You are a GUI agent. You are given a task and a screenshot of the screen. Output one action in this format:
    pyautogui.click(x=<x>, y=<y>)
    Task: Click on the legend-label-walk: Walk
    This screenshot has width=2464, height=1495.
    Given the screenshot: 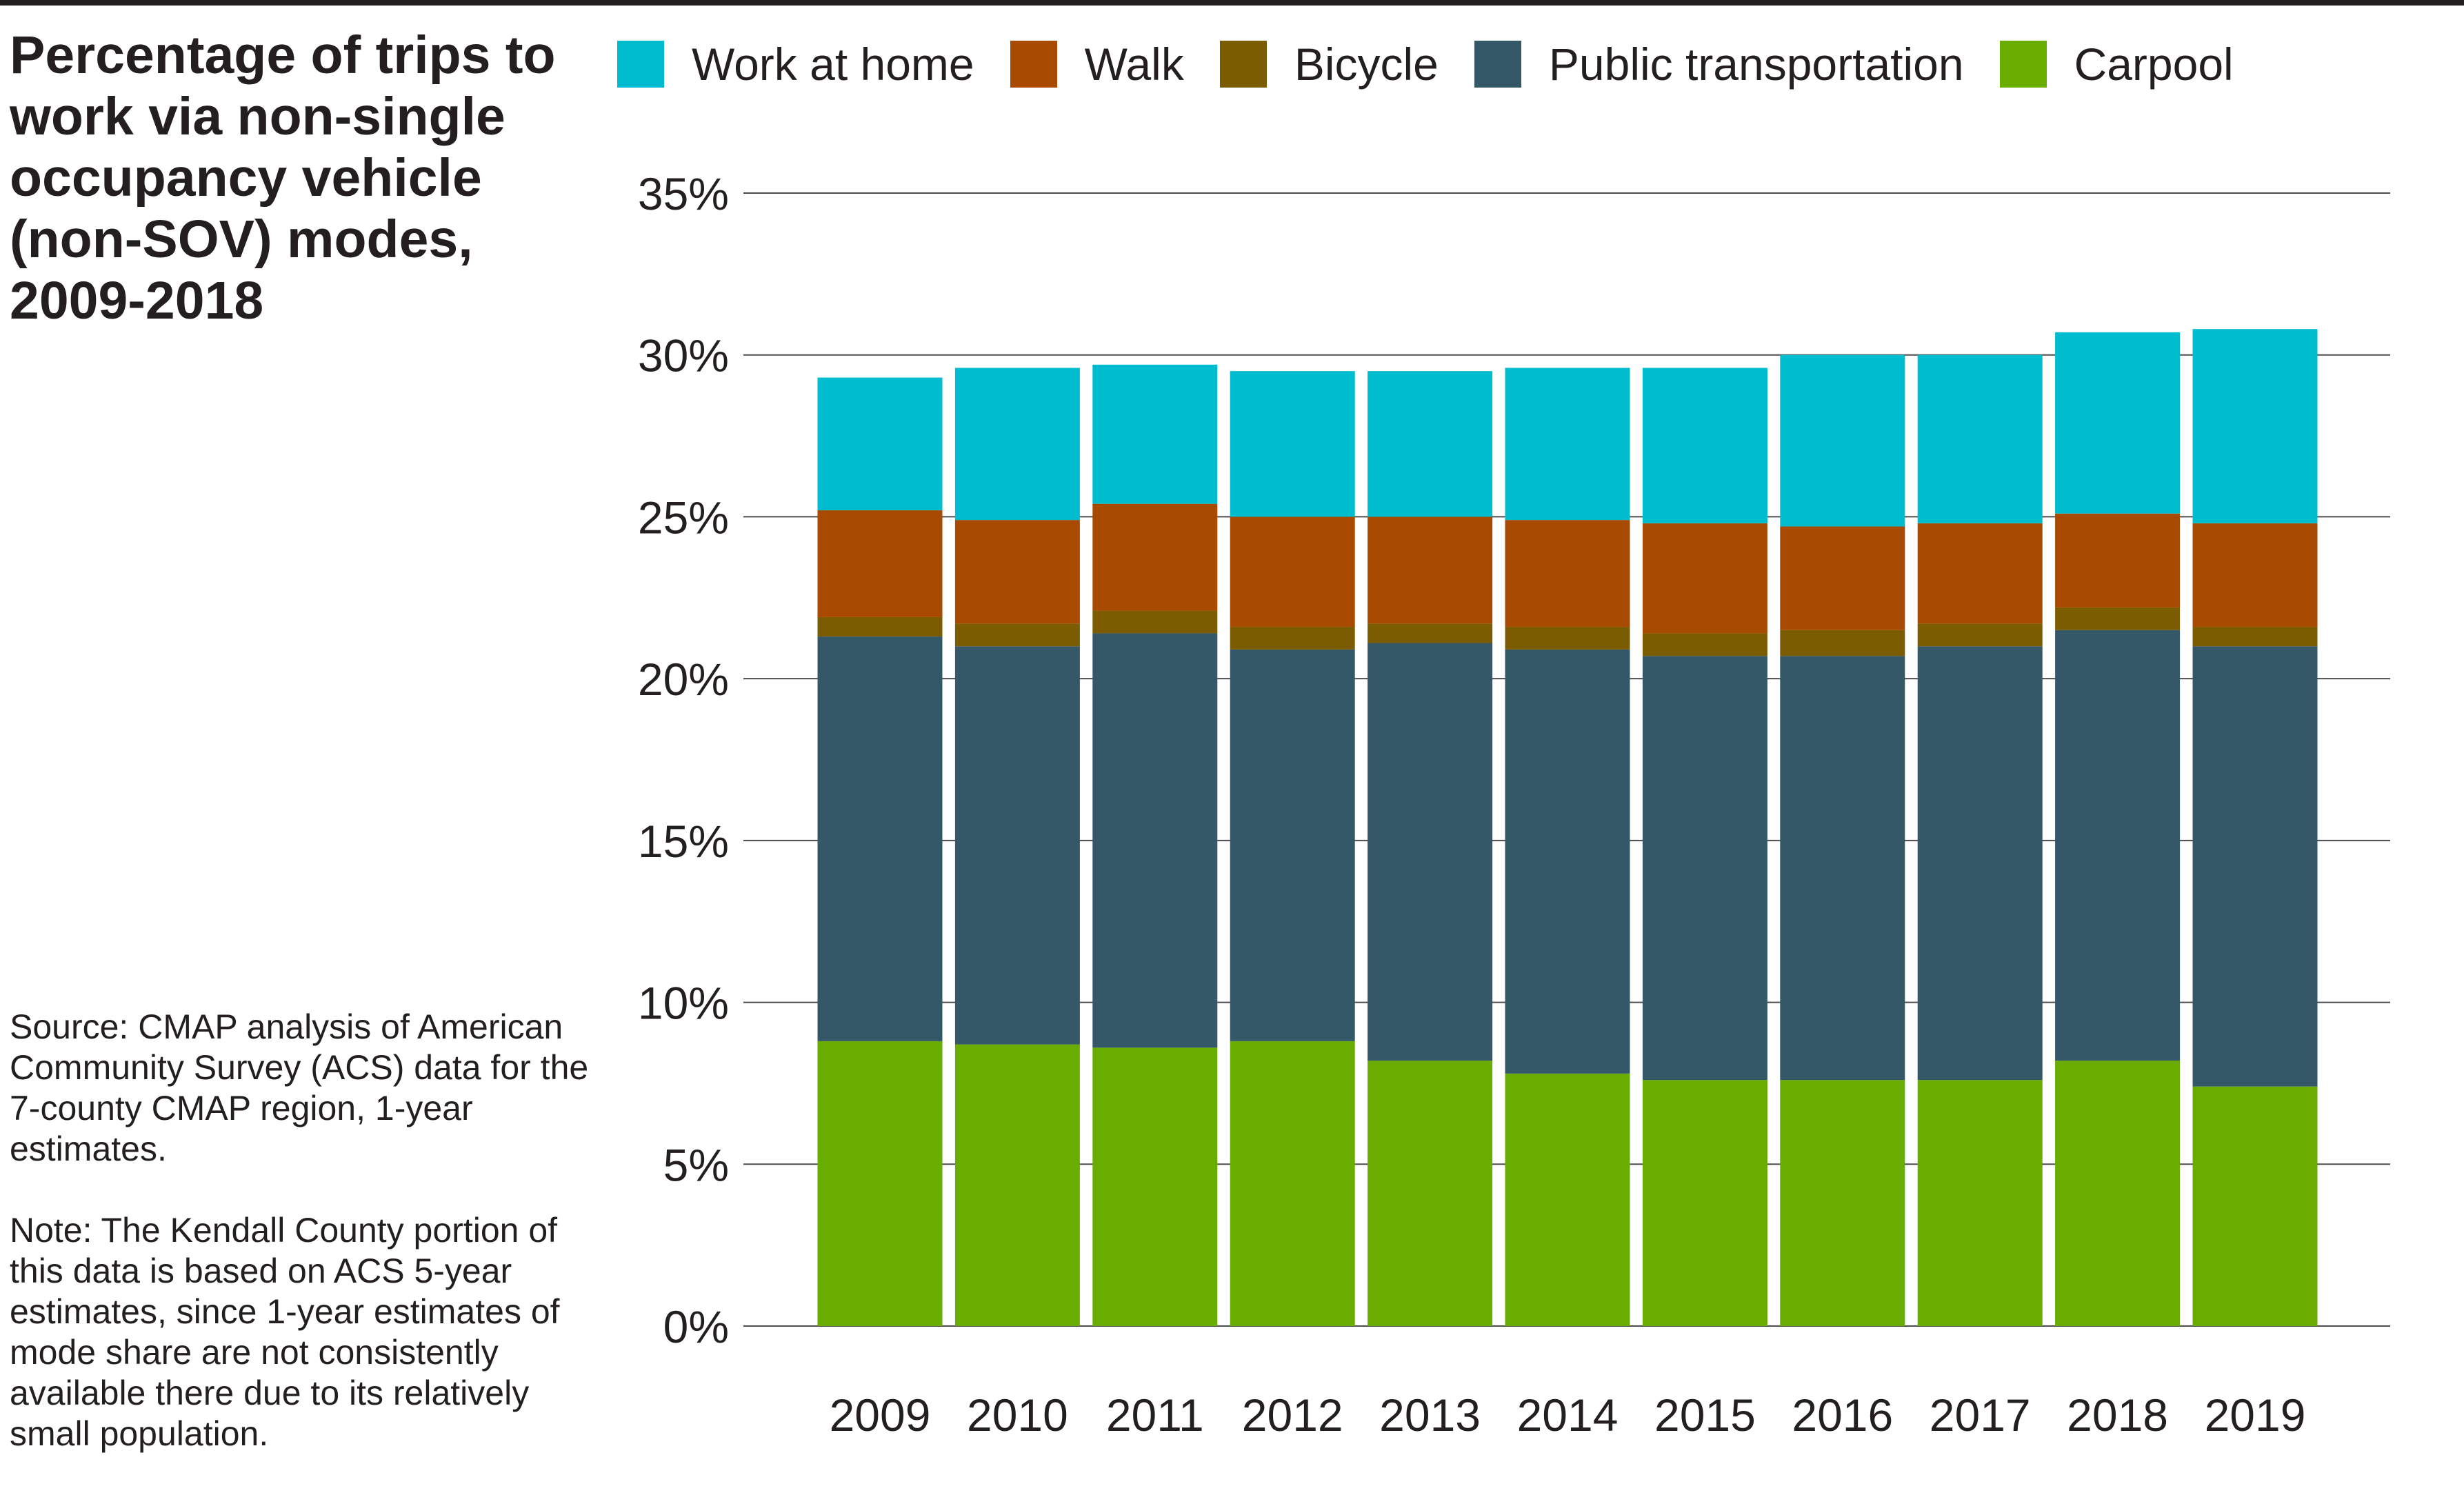 What is the action you would take?
    pyautogui.click(x=1134, y=65)
    